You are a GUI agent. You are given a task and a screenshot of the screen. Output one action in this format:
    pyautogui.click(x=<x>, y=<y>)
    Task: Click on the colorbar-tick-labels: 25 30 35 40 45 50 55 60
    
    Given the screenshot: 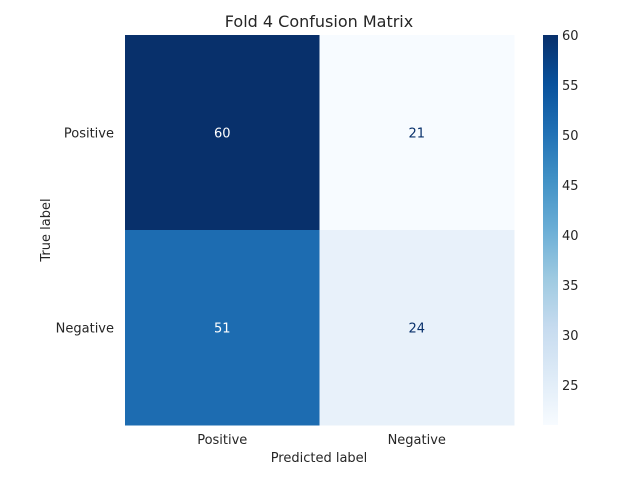 What is the action you would take?
    pyautogui.click(x=570, y=211)
    